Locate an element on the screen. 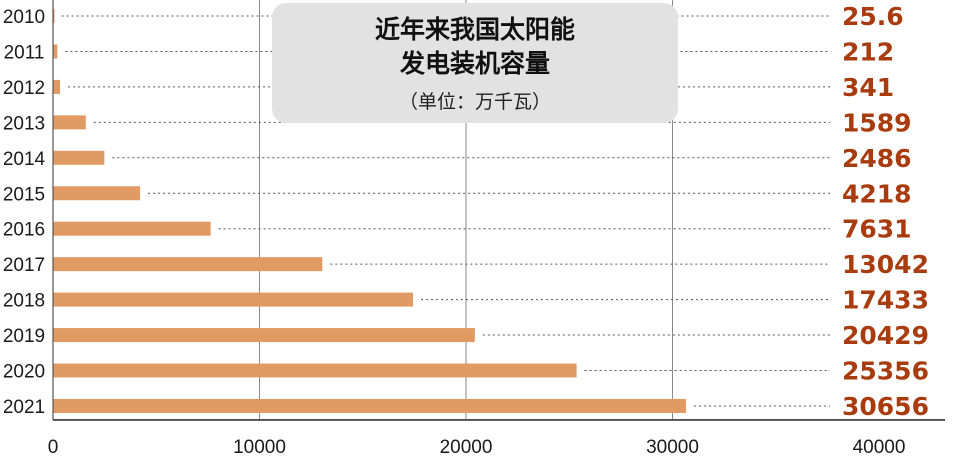  year-label-2021: 2021 is located at coordinates (24, 407).